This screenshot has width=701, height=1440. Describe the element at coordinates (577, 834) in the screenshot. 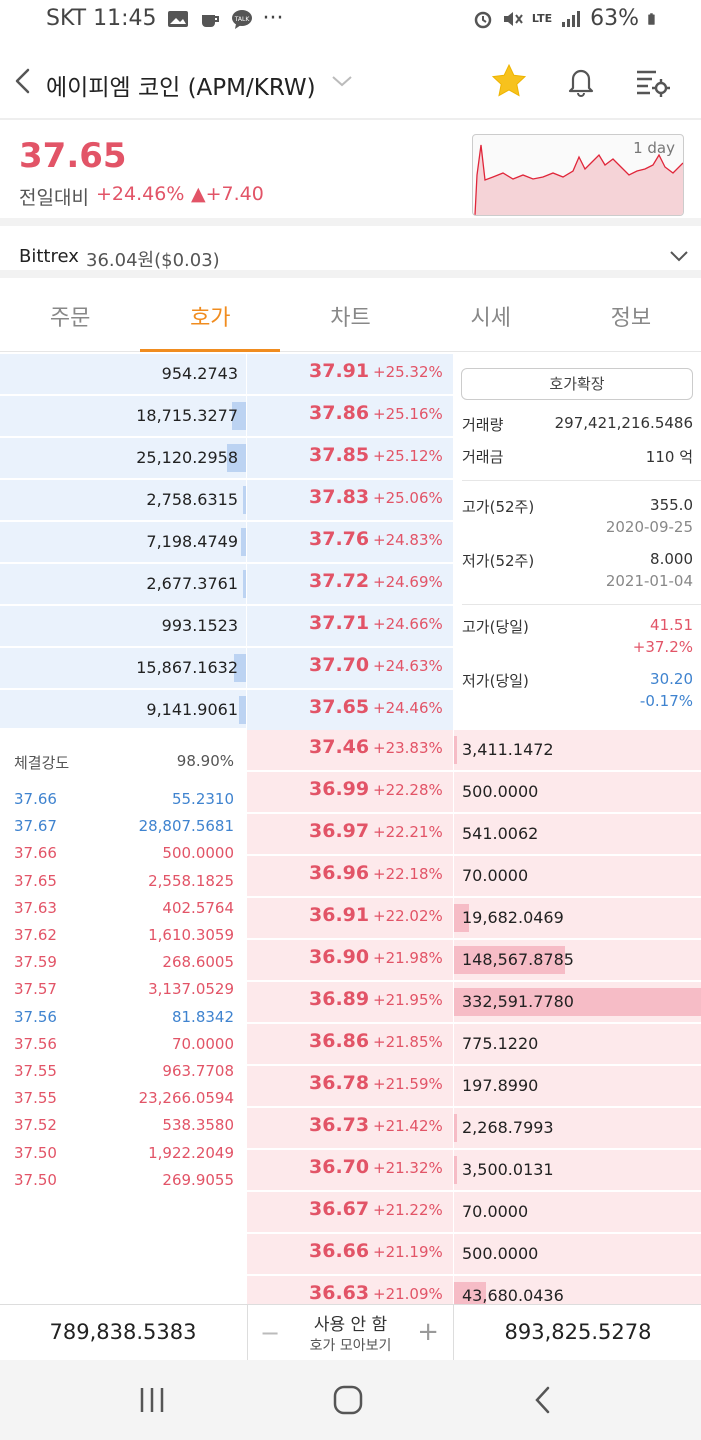

I see `bid-qty-cell: 541.0062` at that location.